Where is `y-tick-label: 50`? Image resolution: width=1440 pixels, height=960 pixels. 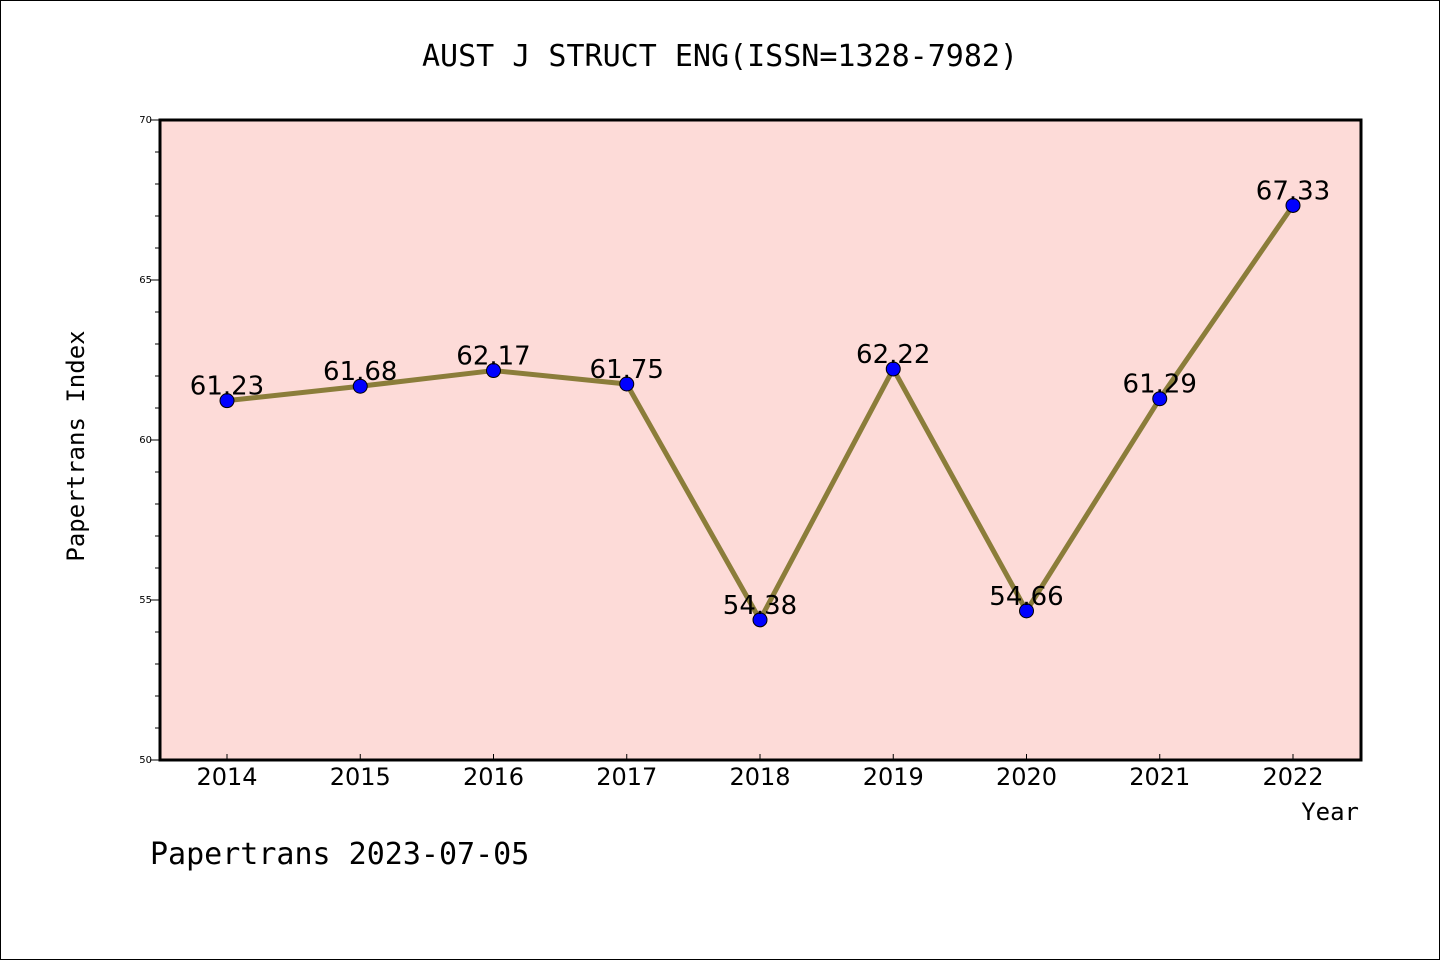 y-tick-label: 50 is located at coordinates (145, 760).